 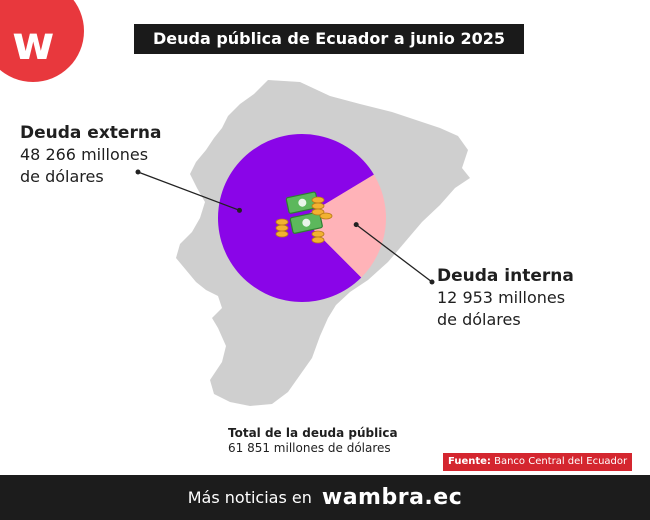 I want to click on label-deuda-externa-line2: de dólares, so click(x=62, y=176).